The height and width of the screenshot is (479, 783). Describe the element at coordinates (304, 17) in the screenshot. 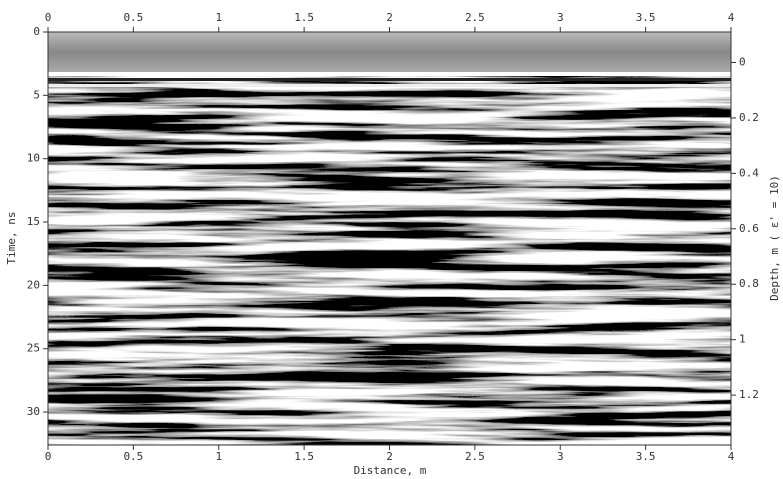

I see `x-tick-label-top: 1.5` at that location.